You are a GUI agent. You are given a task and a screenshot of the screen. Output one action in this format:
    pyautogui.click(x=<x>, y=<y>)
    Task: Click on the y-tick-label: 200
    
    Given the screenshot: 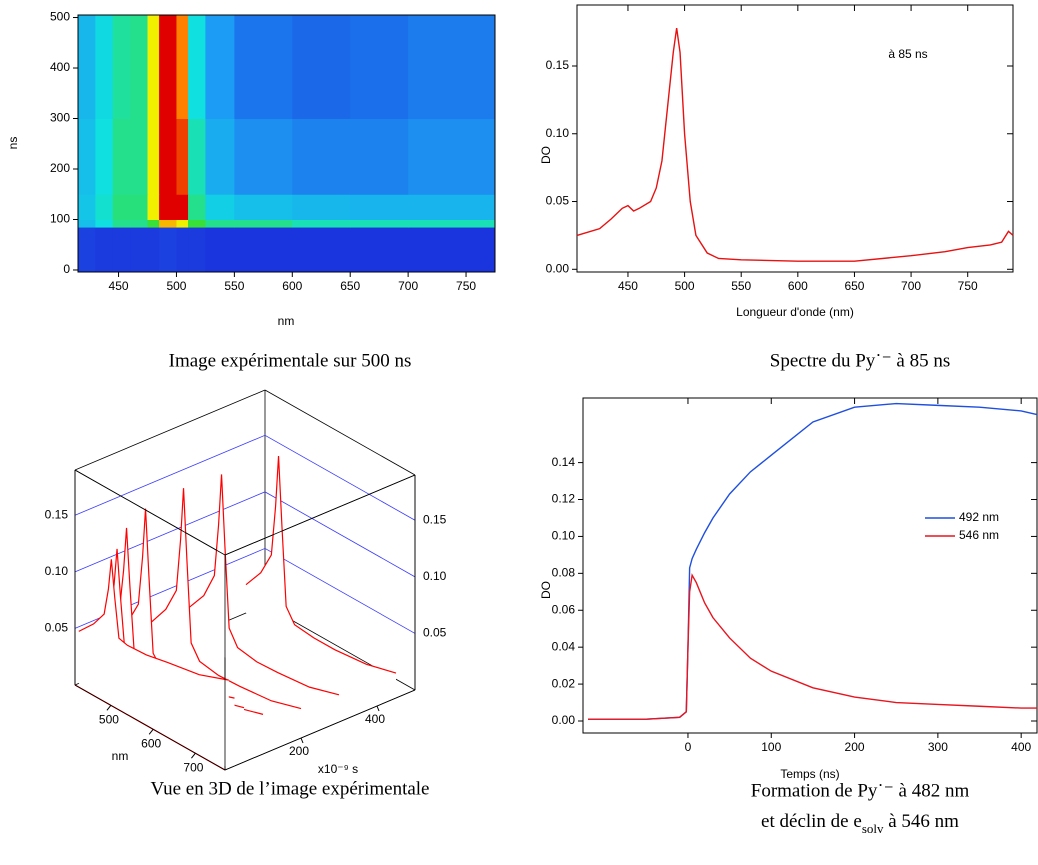 What is the action you would take?
    pyautogui.click(x=60, y=168)
    